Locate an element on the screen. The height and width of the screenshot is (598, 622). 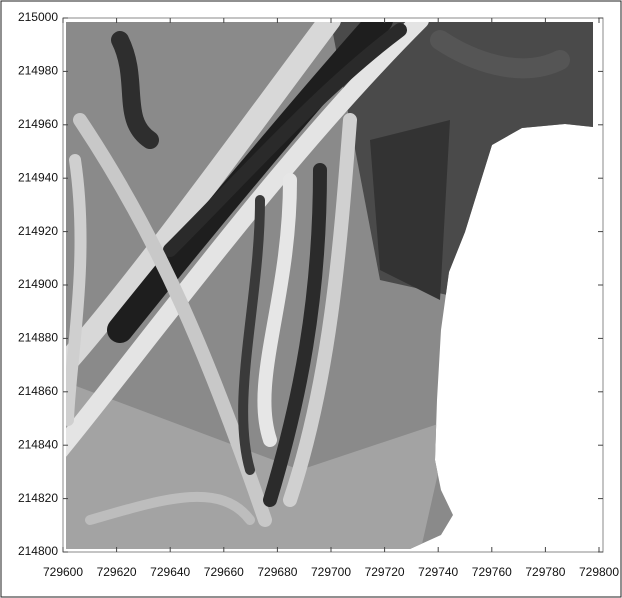
x-tick-label: 729700 is located at coordinates (331, 572).